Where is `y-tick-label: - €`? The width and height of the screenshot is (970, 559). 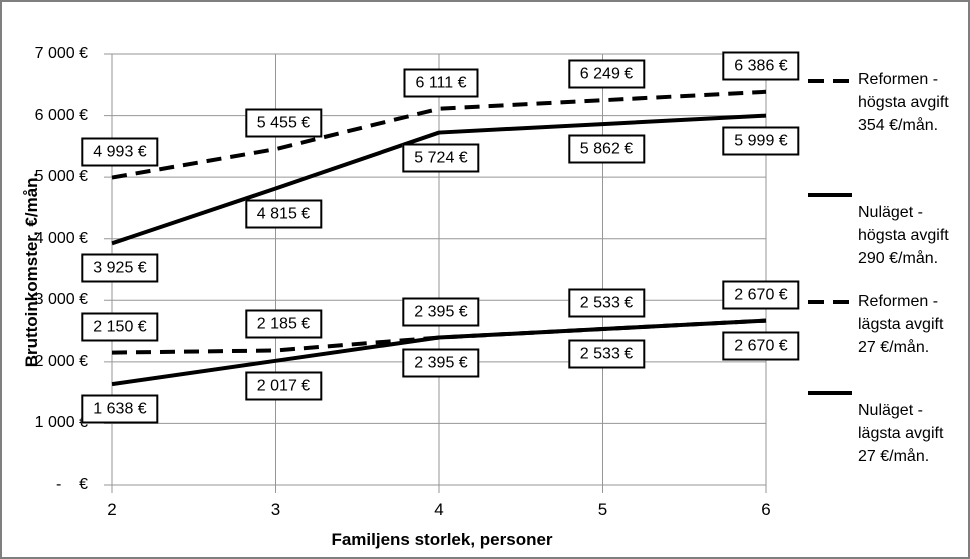
y-tick-label: - € is located at coordinates (71, 484).